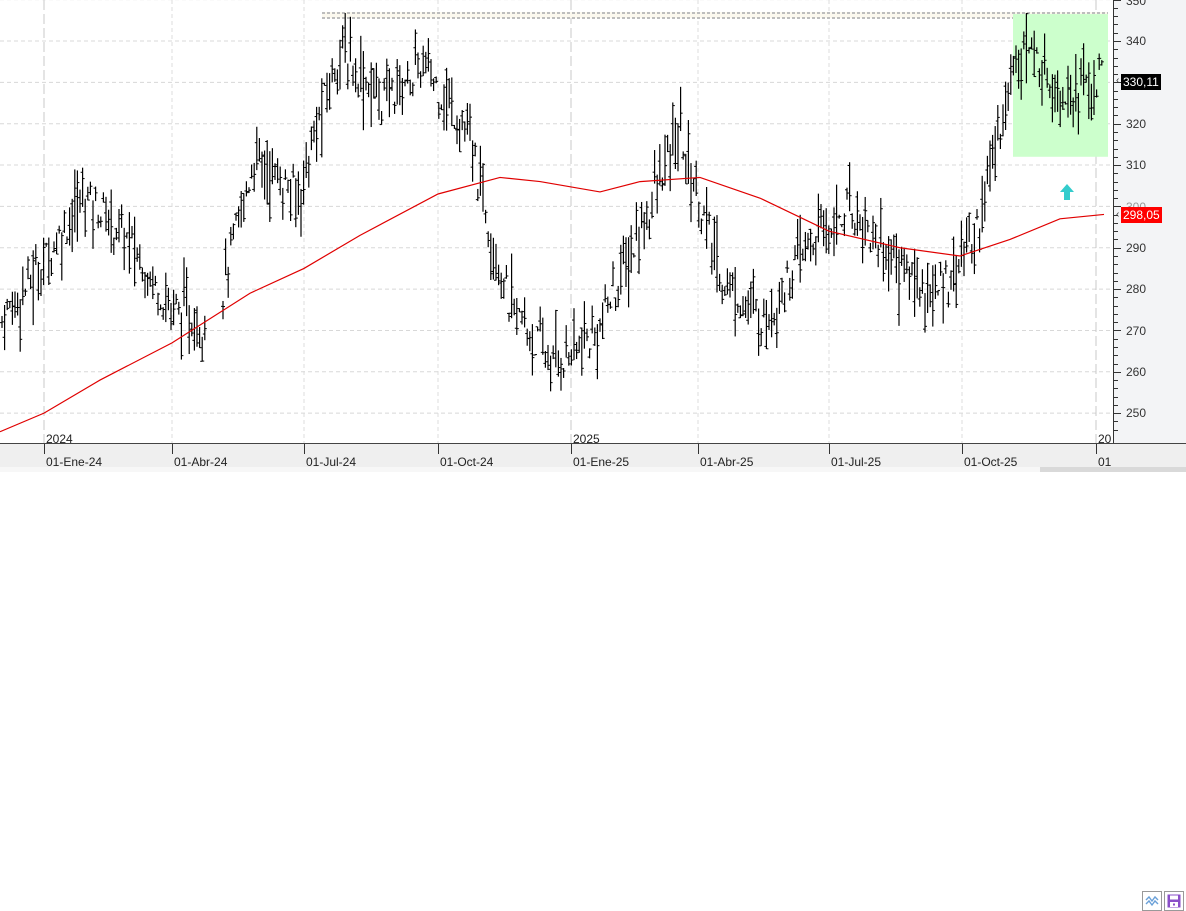  What do you see at coordinates (1136, 165) in the screenshot?
I see `y-label-310: 310` at bounding box center [1136, 165].